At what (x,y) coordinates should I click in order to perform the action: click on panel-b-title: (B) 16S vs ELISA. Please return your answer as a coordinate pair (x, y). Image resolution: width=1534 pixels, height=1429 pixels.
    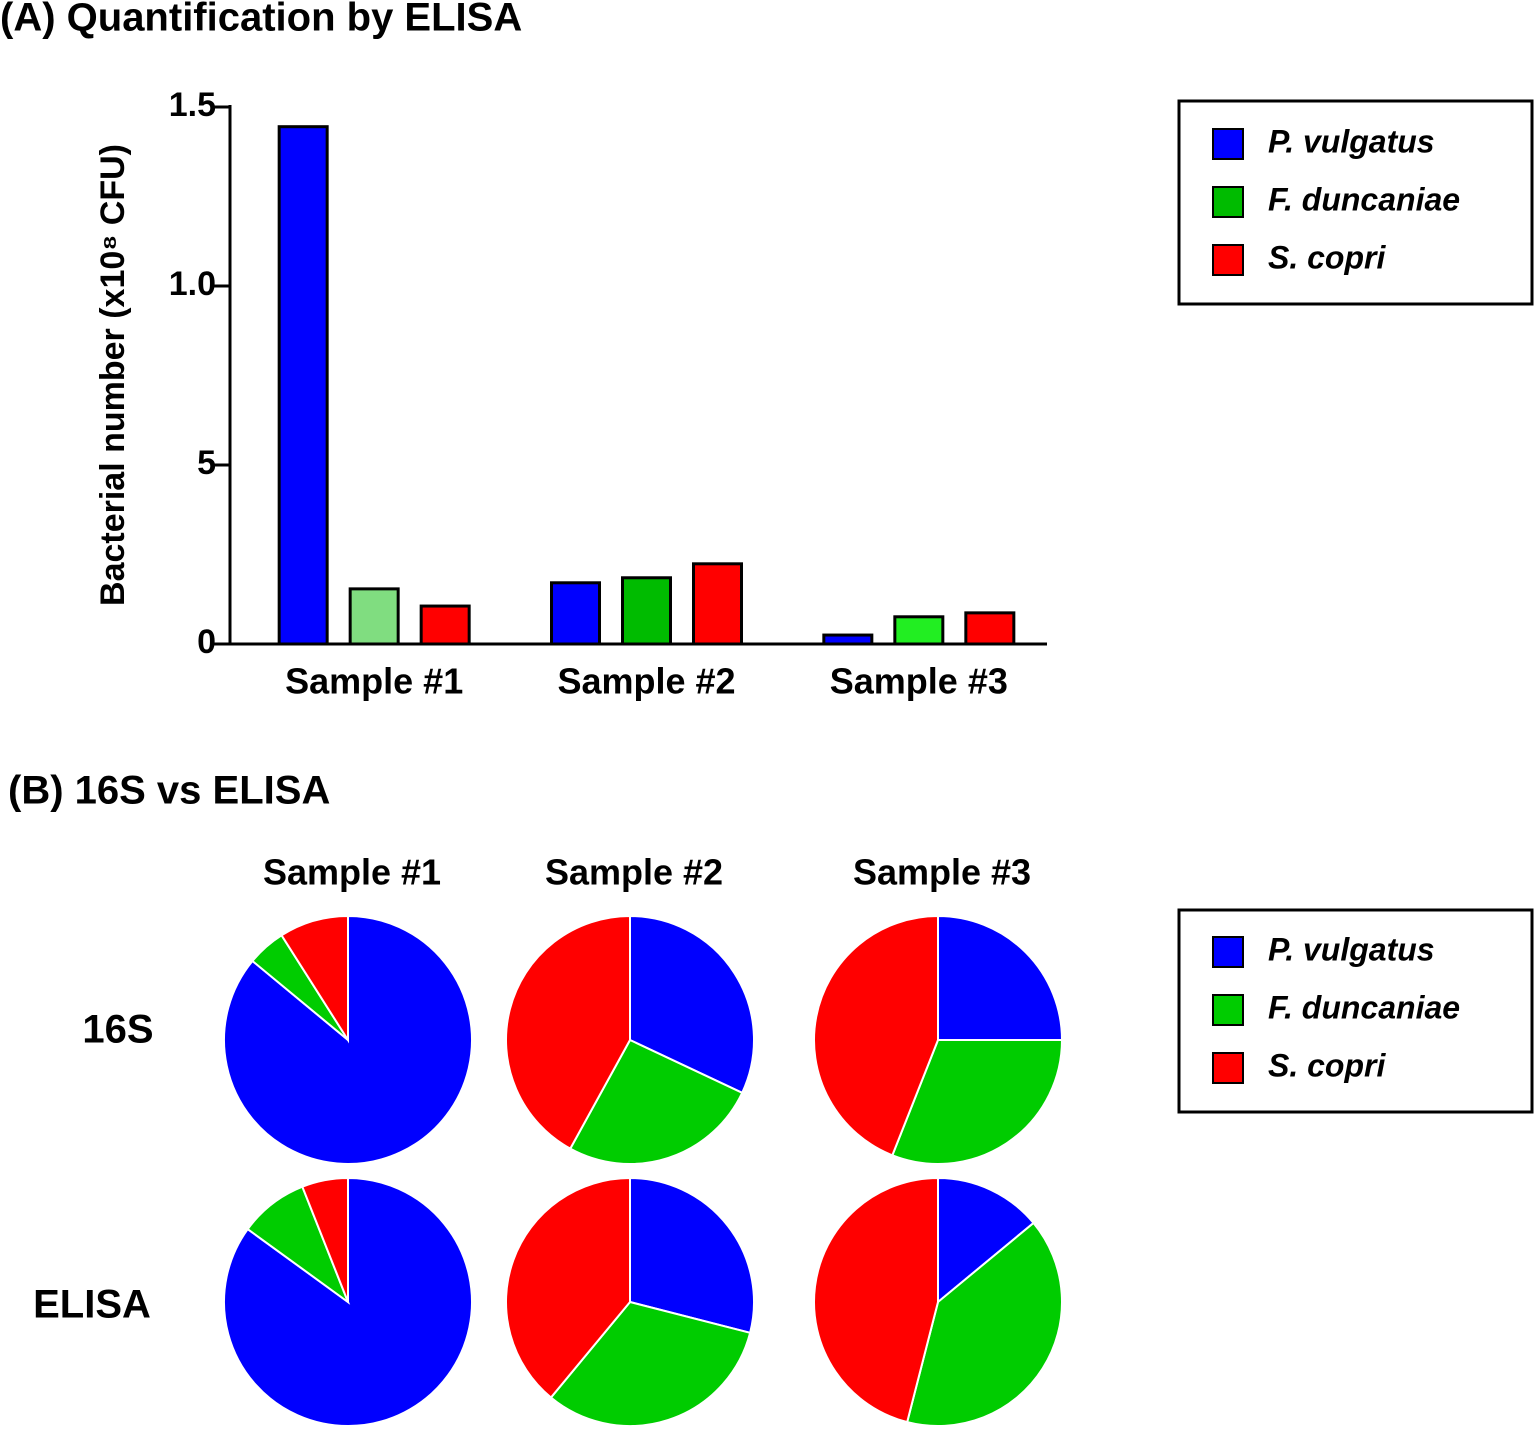
    Looking at the image, I should click on (169, 791).